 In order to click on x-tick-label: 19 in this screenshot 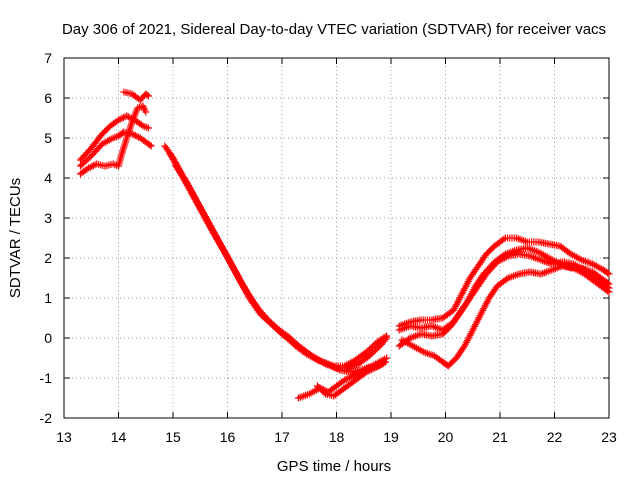, I will do `click(391, 437)`.